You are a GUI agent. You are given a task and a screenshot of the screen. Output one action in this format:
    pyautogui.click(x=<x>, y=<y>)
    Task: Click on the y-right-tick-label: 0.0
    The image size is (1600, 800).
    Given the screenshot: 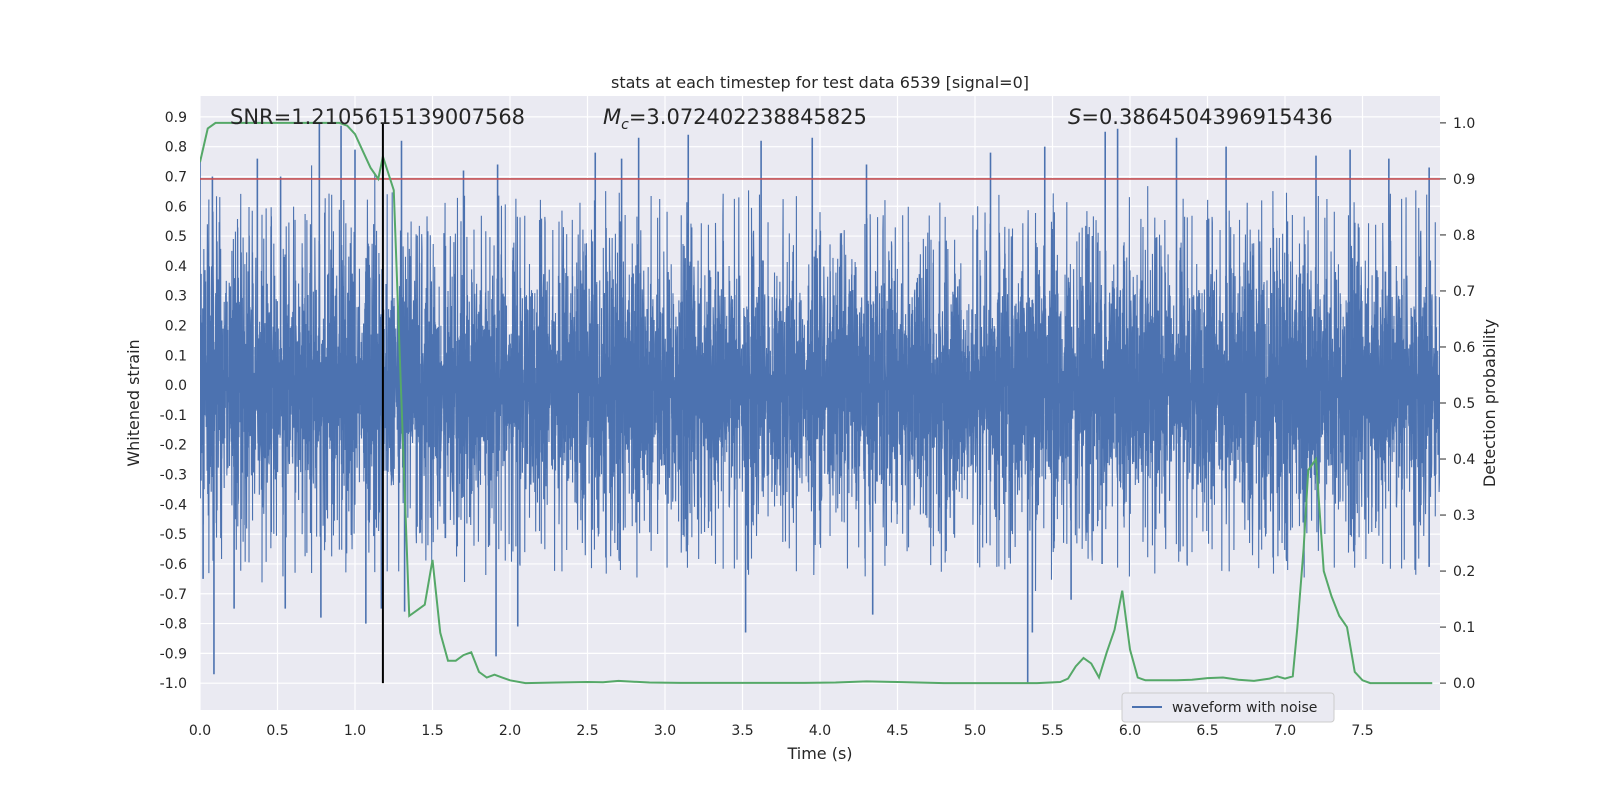 What is the action you would take?
    pyautogui.click(x=1464, y=684)
    